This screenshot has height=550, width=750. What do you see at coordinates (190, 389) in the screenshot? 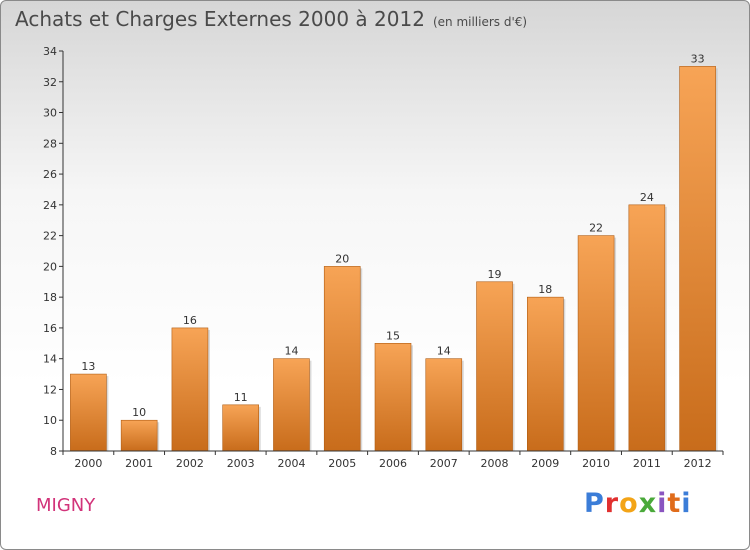
I see `bar-2002` at bounding box center [190, 389].